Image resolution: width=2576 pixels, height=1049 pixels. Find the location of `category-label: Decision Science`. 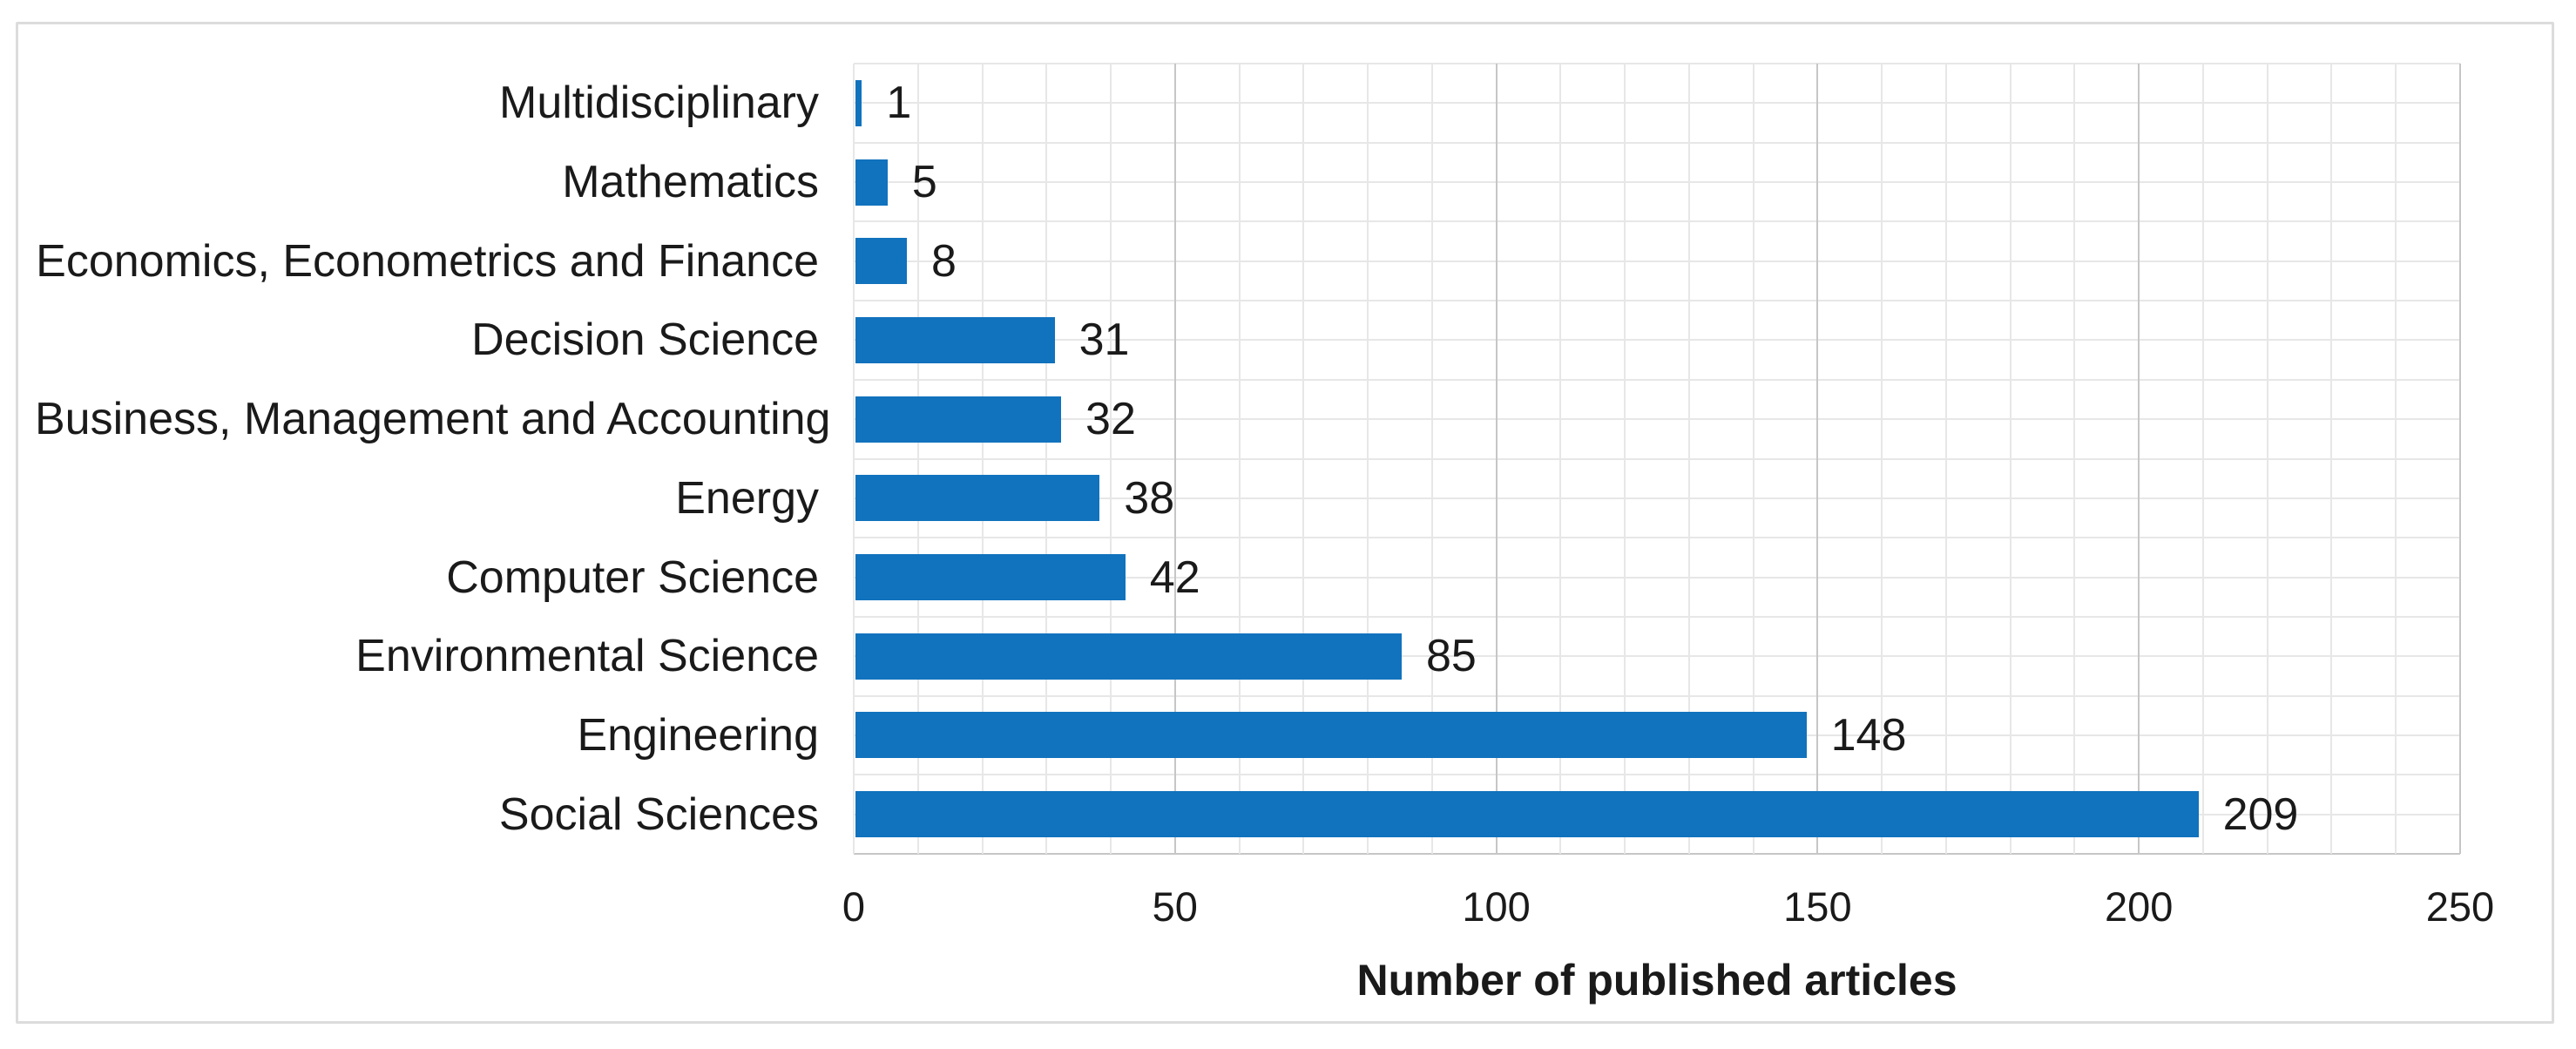

category-label: Decision Science is located at coordinates (645, 340).